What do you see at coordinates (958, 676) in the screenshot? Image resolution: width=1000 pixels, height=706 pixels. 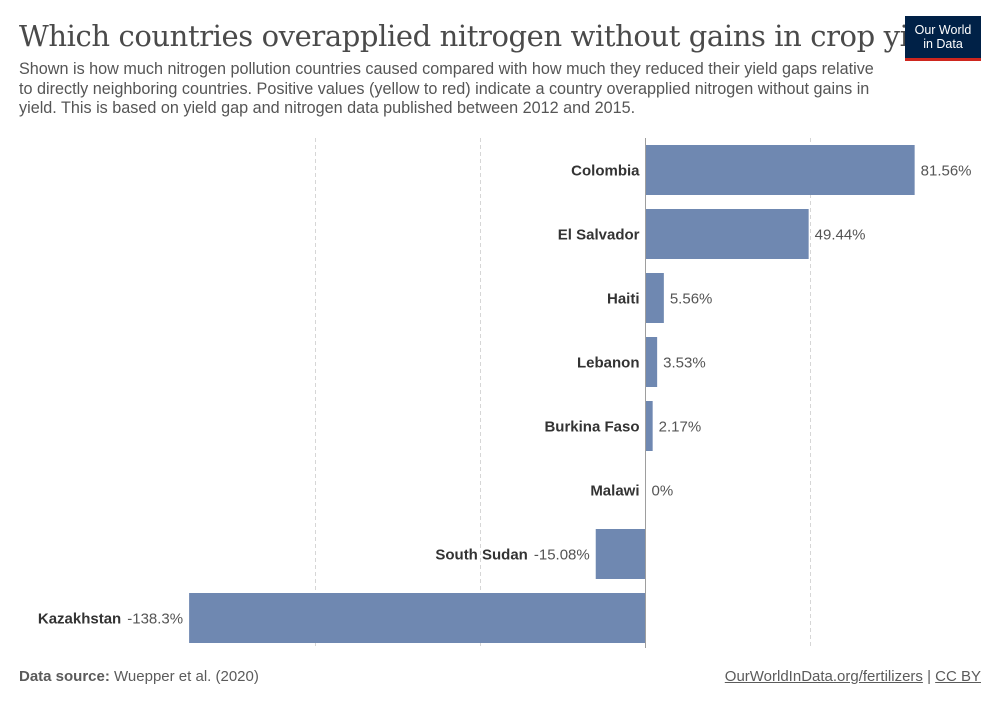 I see `license-link: CC BY` at bounding box center [958, 676].